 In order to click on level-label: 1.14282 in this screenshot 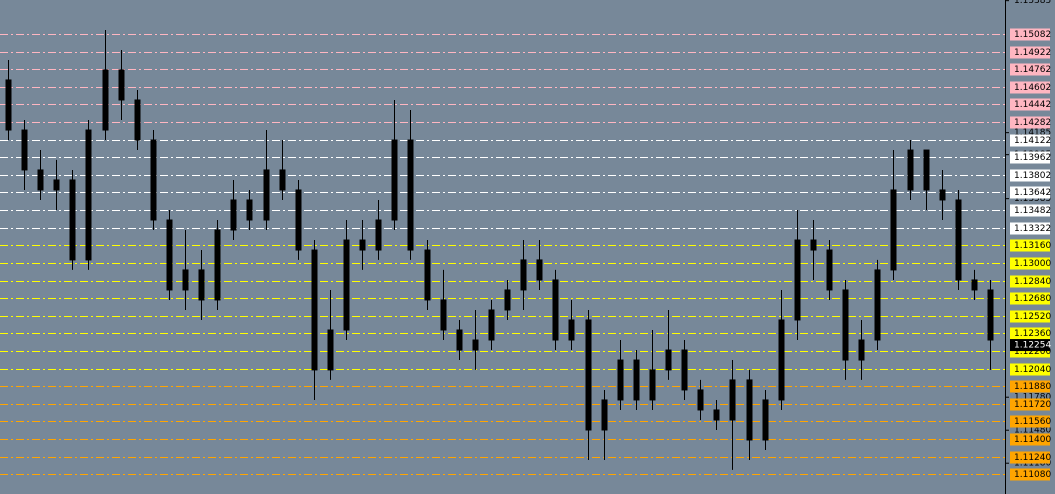, I will do `click(1032, 123)`.